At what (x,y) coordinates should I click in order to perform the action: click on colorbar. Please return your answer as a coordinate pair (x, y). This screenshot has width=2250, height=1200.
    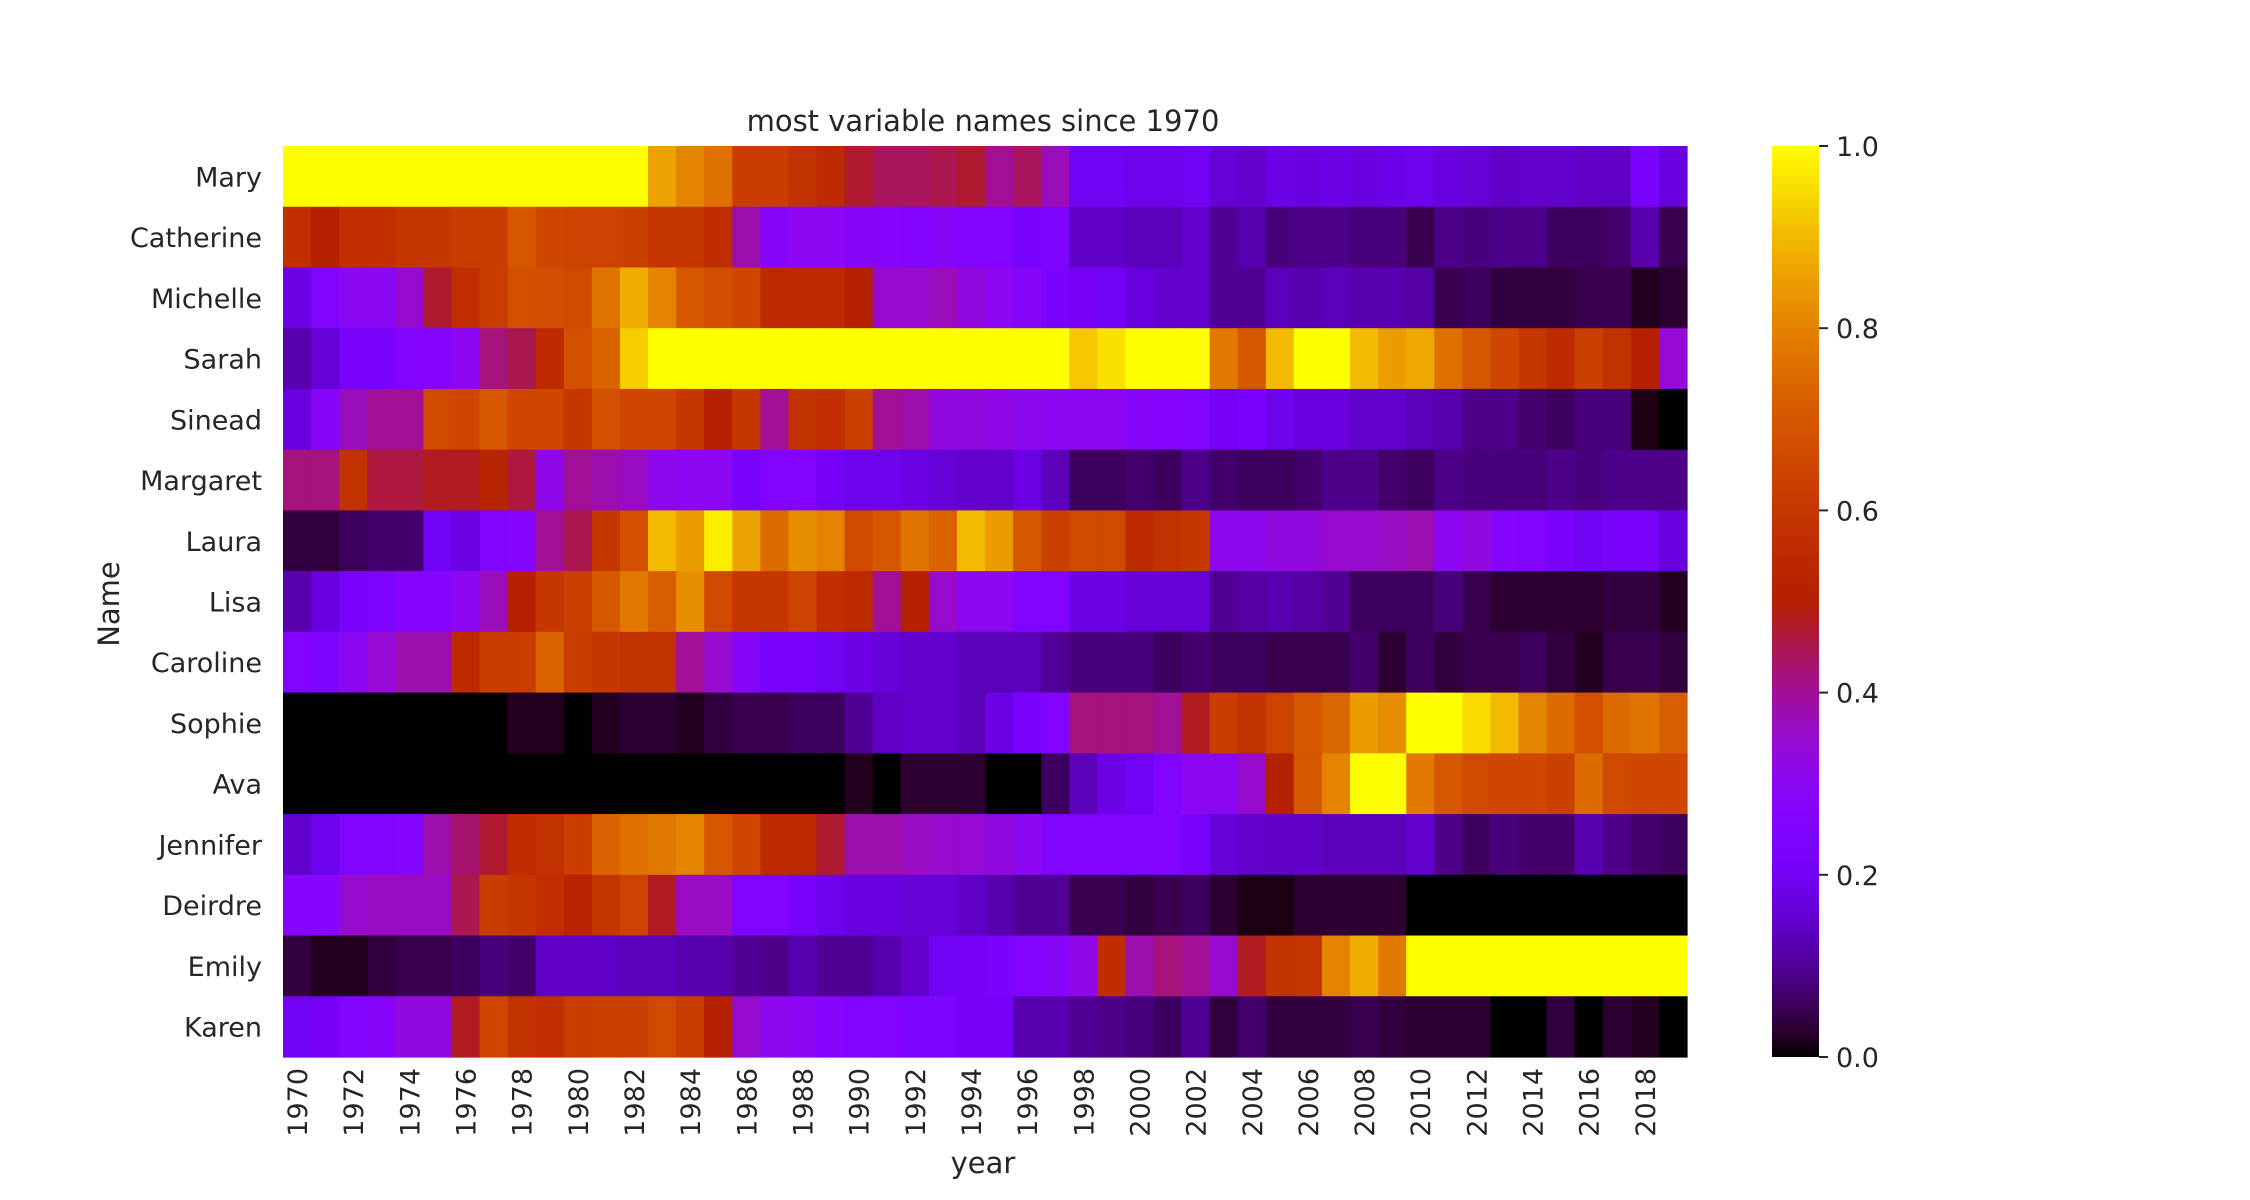
    Looking at the image, I should click on (1795, 601).